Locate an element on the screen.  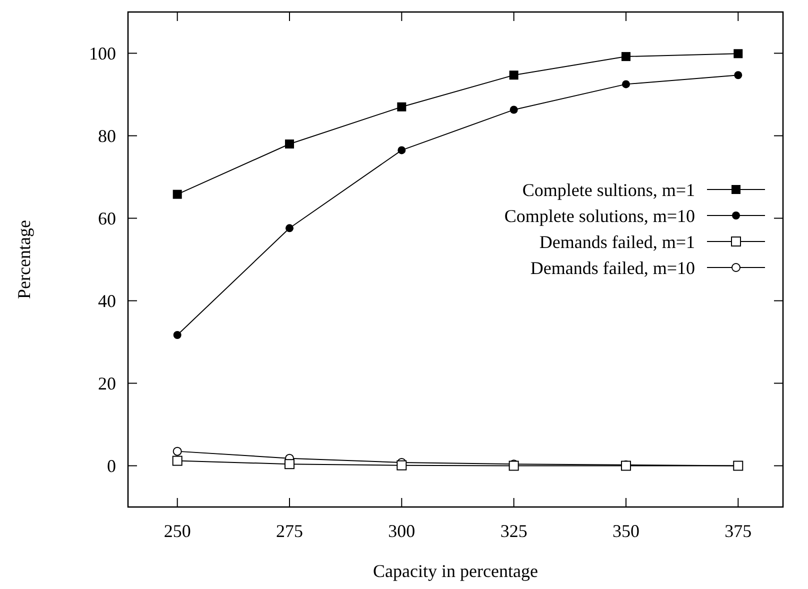
y-axis-title: Percentage is located at coordinates (24, 259).